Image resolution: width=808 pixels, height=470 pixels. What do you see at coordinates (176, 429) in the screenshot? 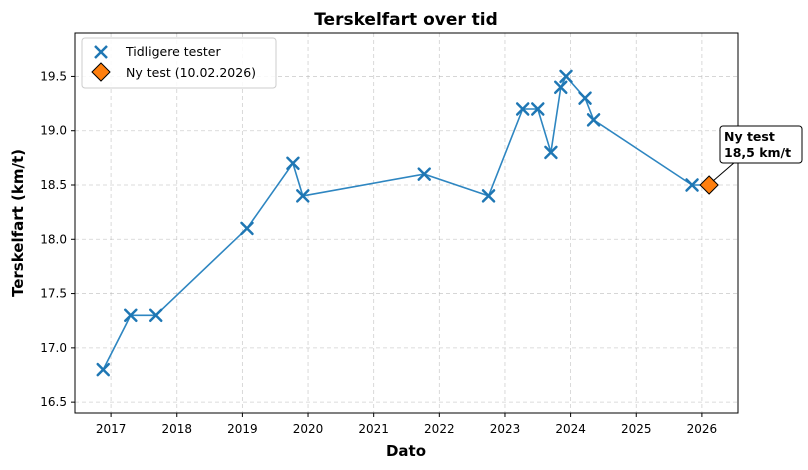
I see `x-tick-label: 2018` at bounding box center [176, 429].